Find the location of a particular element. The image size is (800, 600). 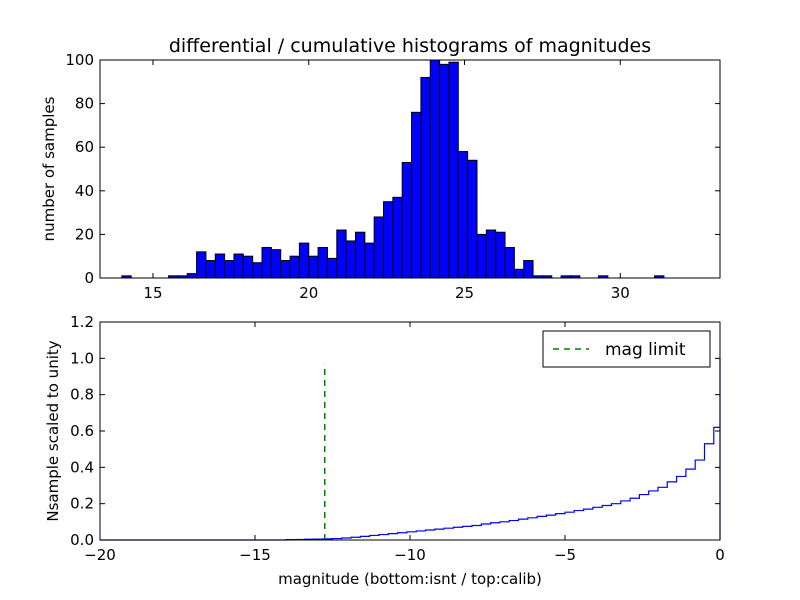

x-tick-label: 25 is located at coordinates (464, 293).